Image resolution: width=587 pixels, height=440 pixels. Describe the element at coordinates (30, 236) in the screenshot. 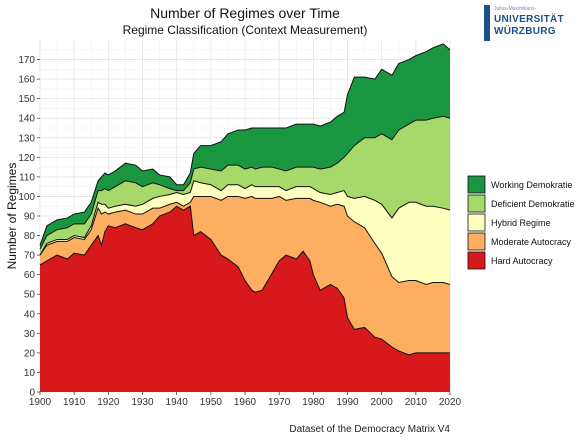

I see `y-tick-label: 80` at that location.